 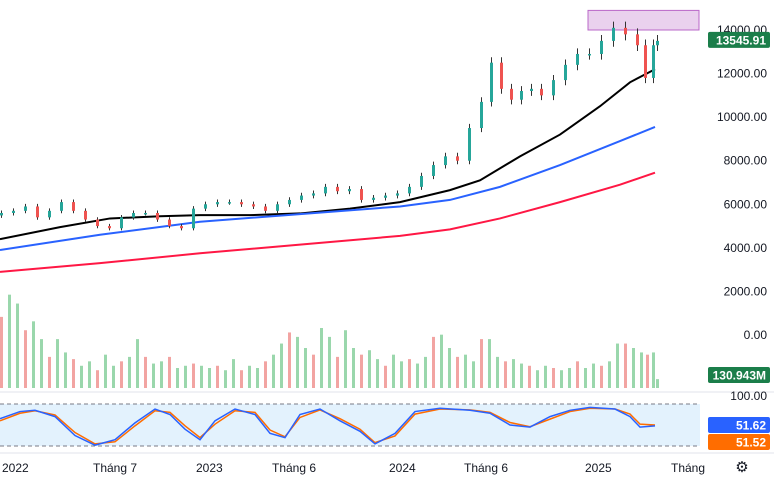 What do you see at coordinates (746, 161) in the screenshot?
I see `price-tick-label: 8000.00` at bounding box center [746, 161].